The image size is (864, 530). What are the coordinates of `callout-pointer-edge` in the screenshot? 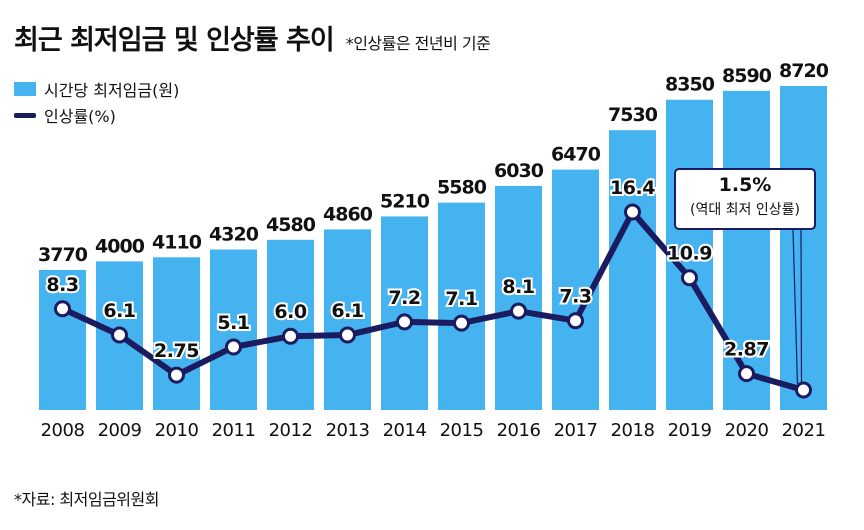 It's located at (801, 307).